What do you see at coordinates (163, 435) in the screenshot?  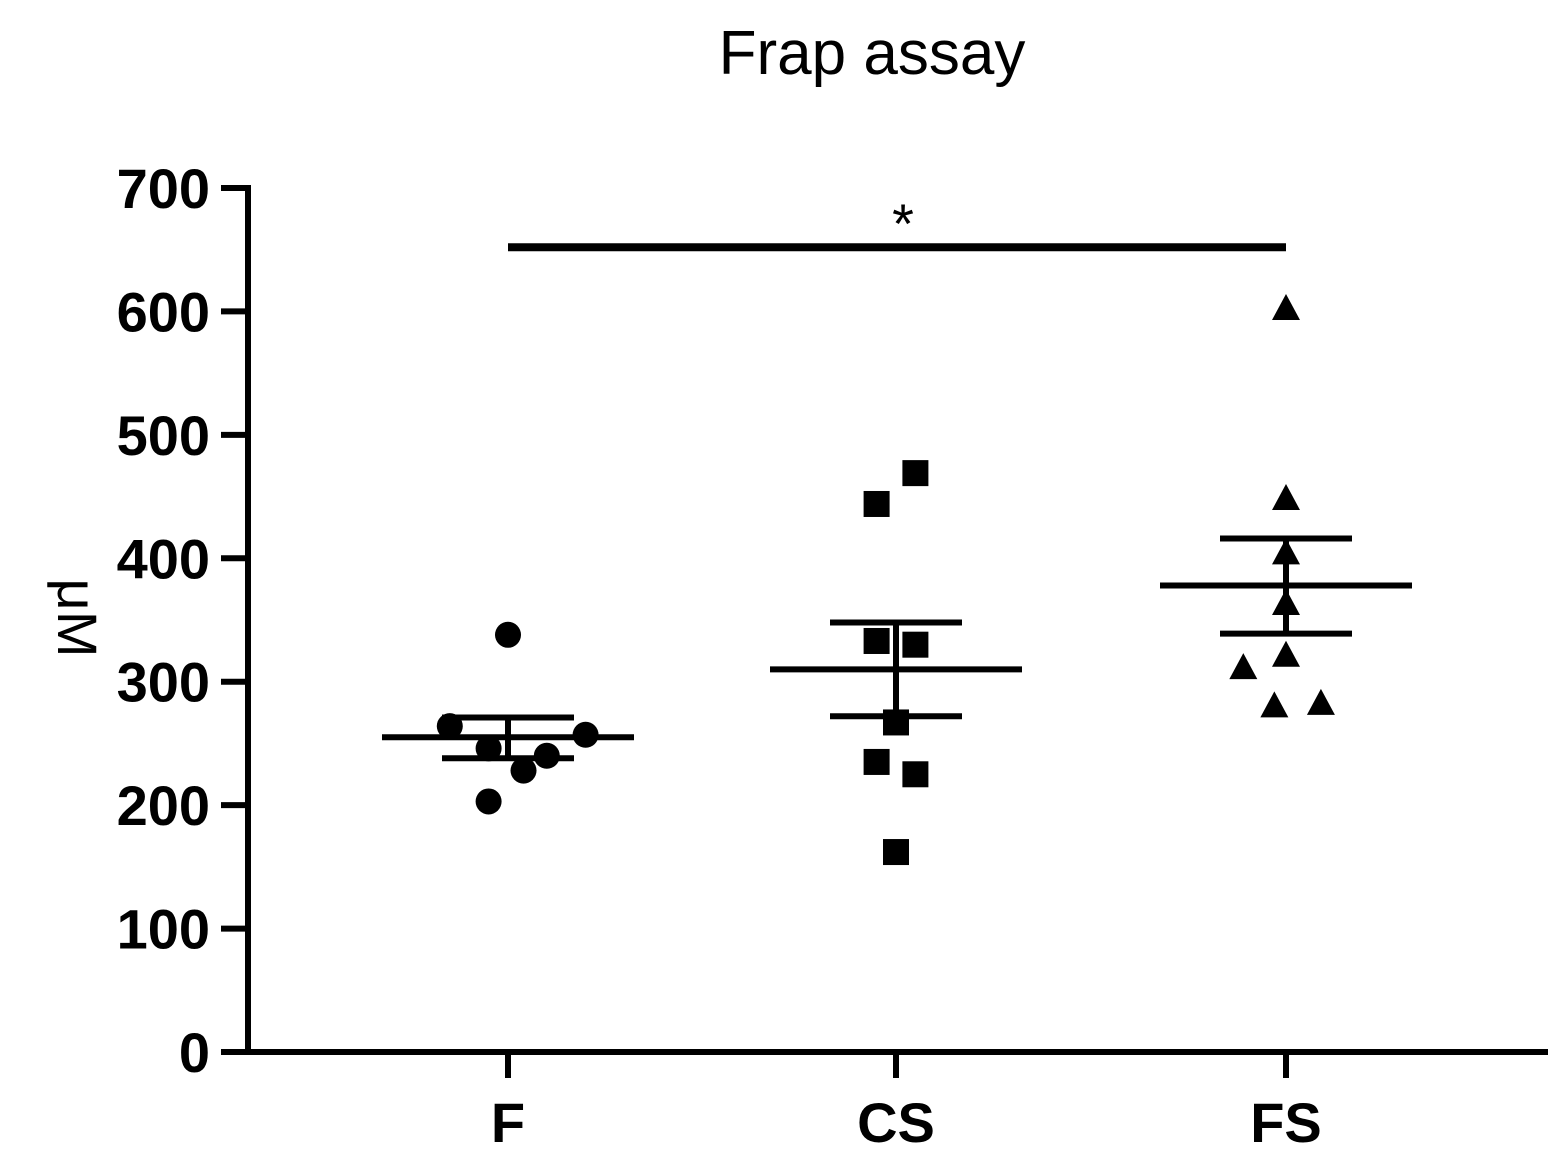 I see `y-tick-label: 500` at bounding box center [163, 435].